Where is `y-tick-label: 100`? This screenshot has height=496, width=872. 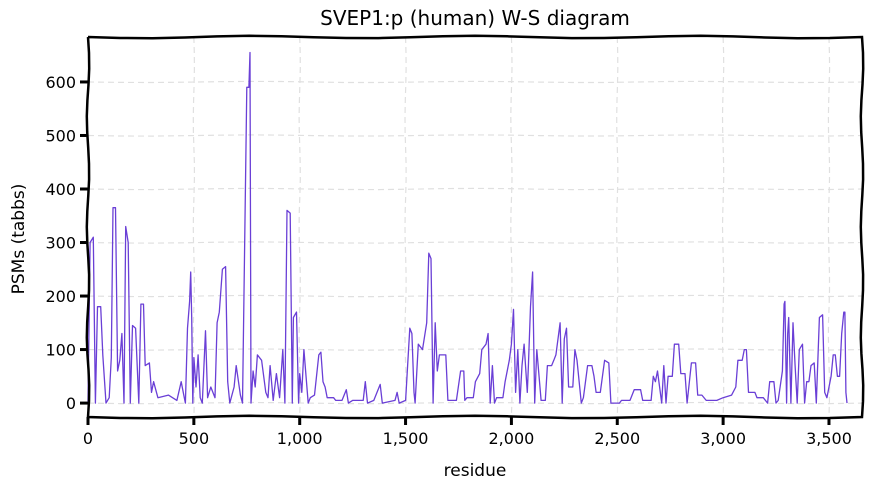 y-tick-label: 100 is located at coordinates (60, 350).